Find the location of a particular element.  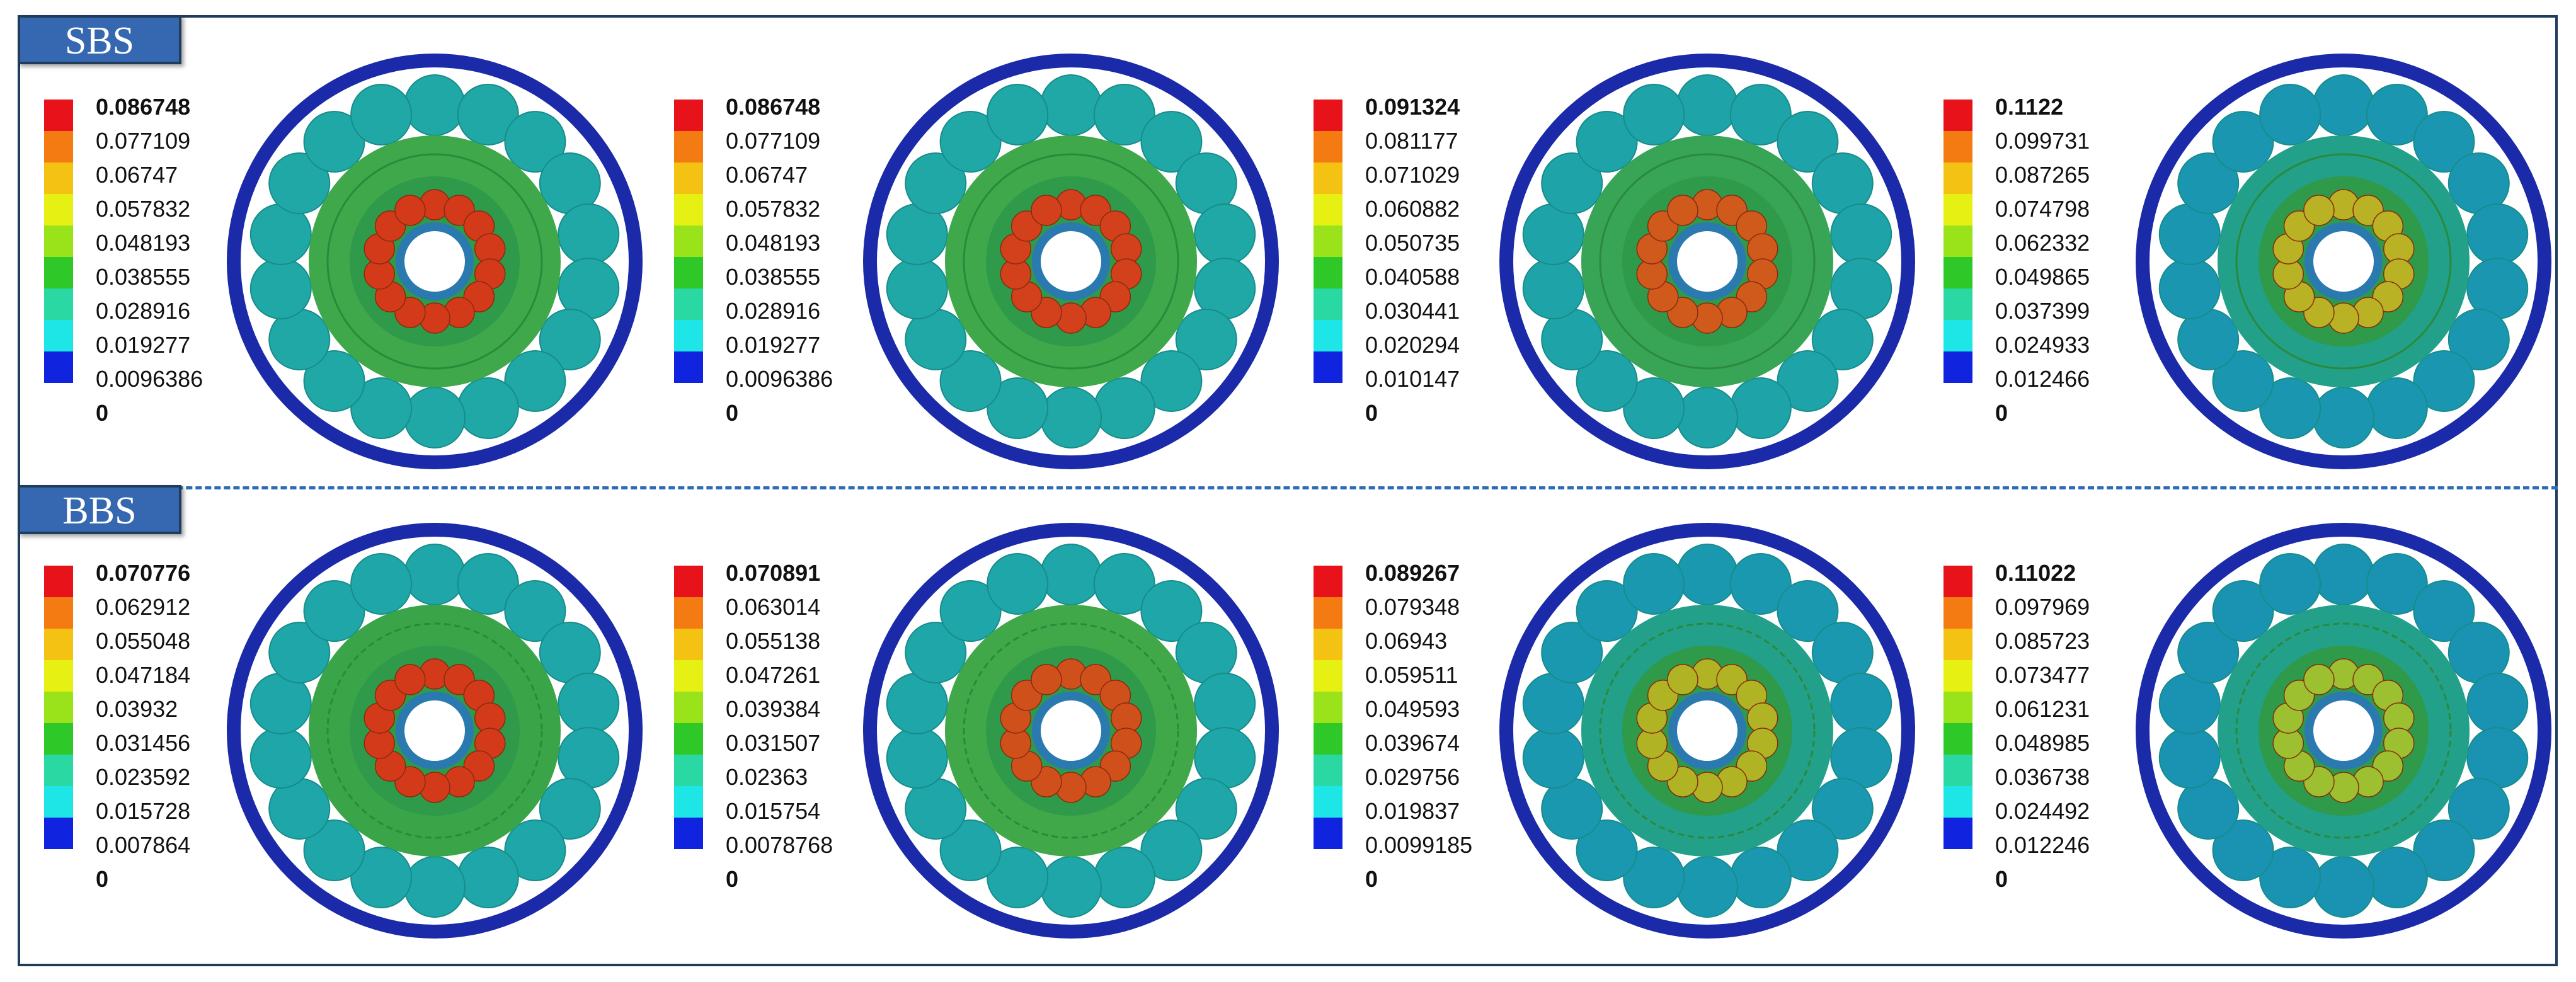

legend-tick-label: 0.015754 is located at coordinates (773, 811).